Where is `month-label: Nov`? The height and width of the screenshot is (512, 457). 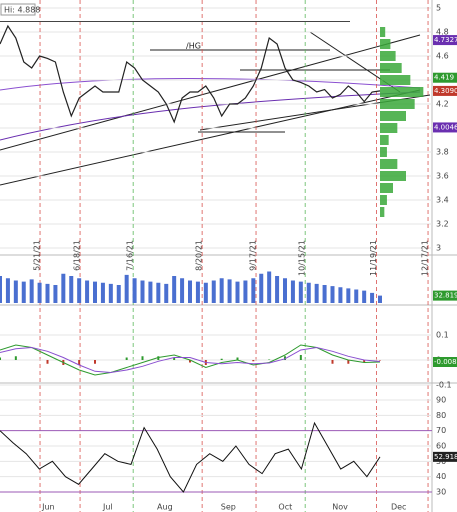
month-label: Nov is located at coordinates (340, 507).